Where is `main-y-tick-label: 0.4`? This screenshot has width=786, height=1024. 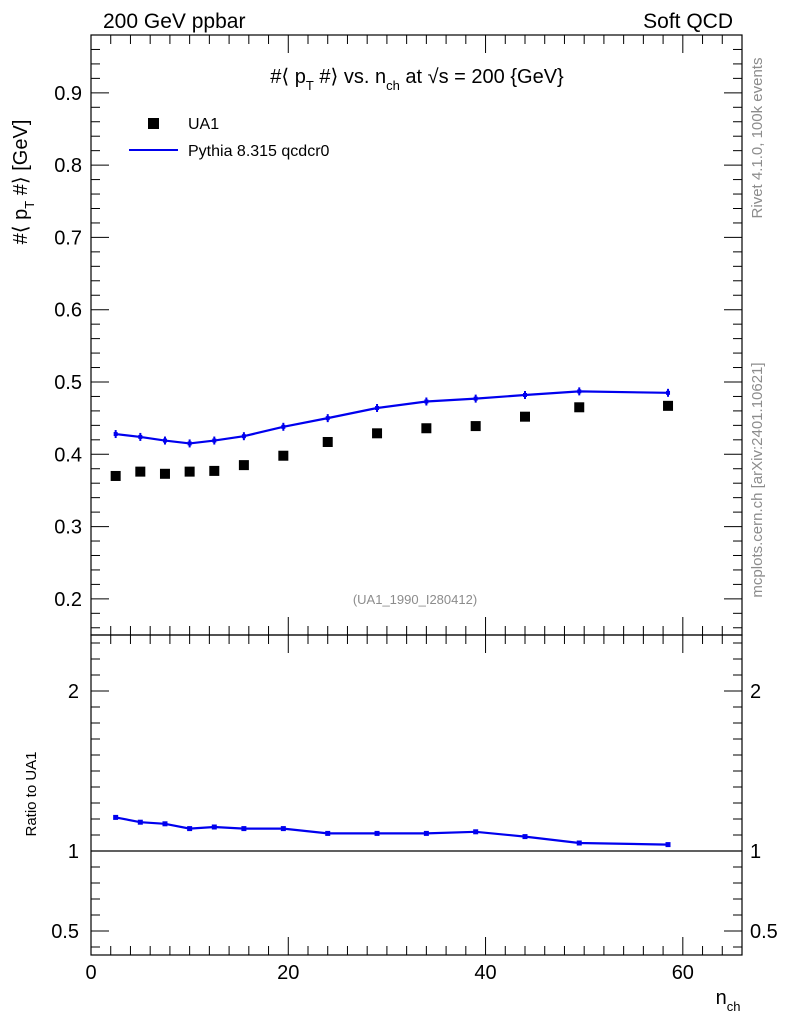
main-y-tick-label: 0.4 is located at coordinates (68, 455).